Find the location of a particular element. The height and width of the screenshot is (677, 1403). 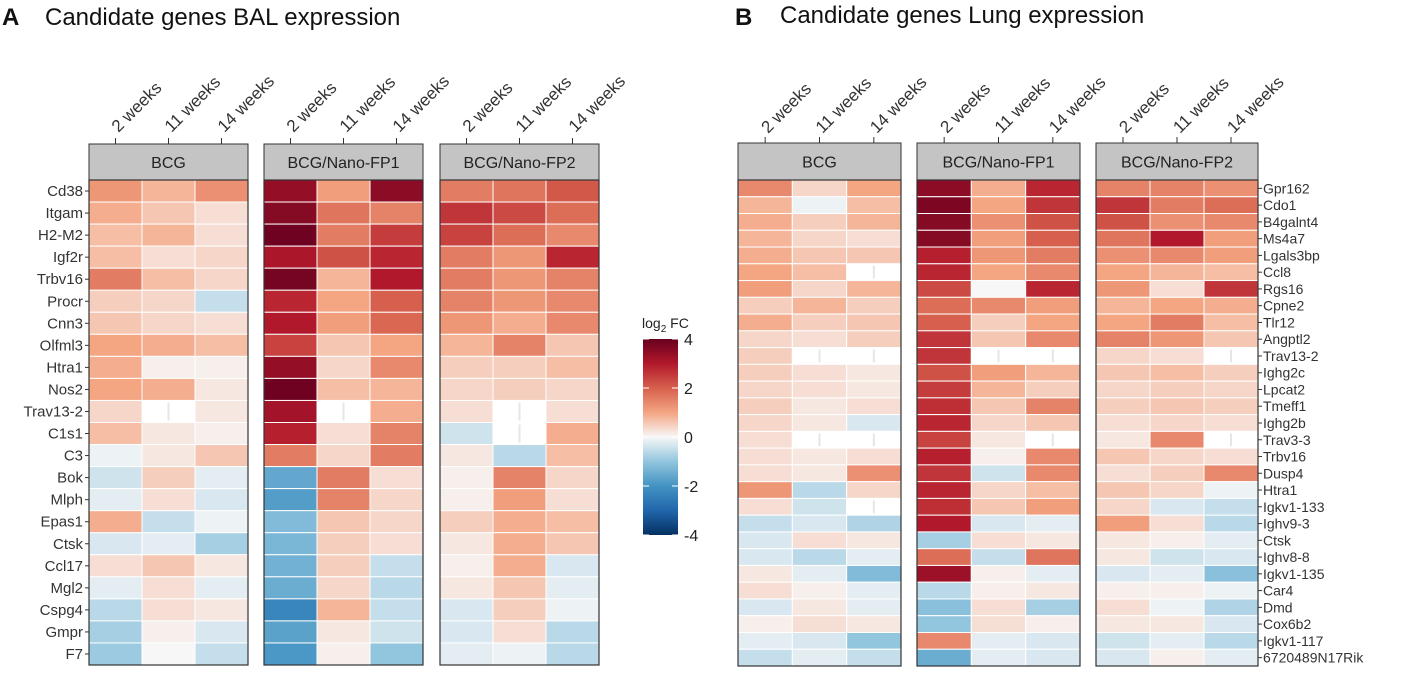

gene-label: C3 is located at coordinates (73, 456).